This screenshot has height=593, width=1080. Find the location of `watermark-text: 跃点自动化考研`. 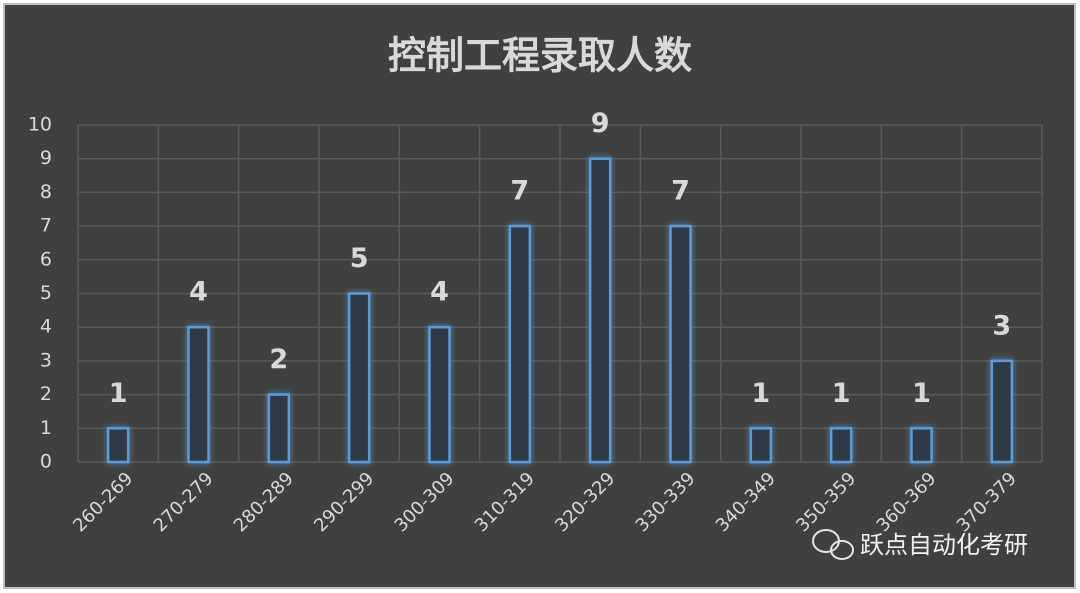

watermark-text: 跃点自动化考研 is located at coordinates (944, 545).